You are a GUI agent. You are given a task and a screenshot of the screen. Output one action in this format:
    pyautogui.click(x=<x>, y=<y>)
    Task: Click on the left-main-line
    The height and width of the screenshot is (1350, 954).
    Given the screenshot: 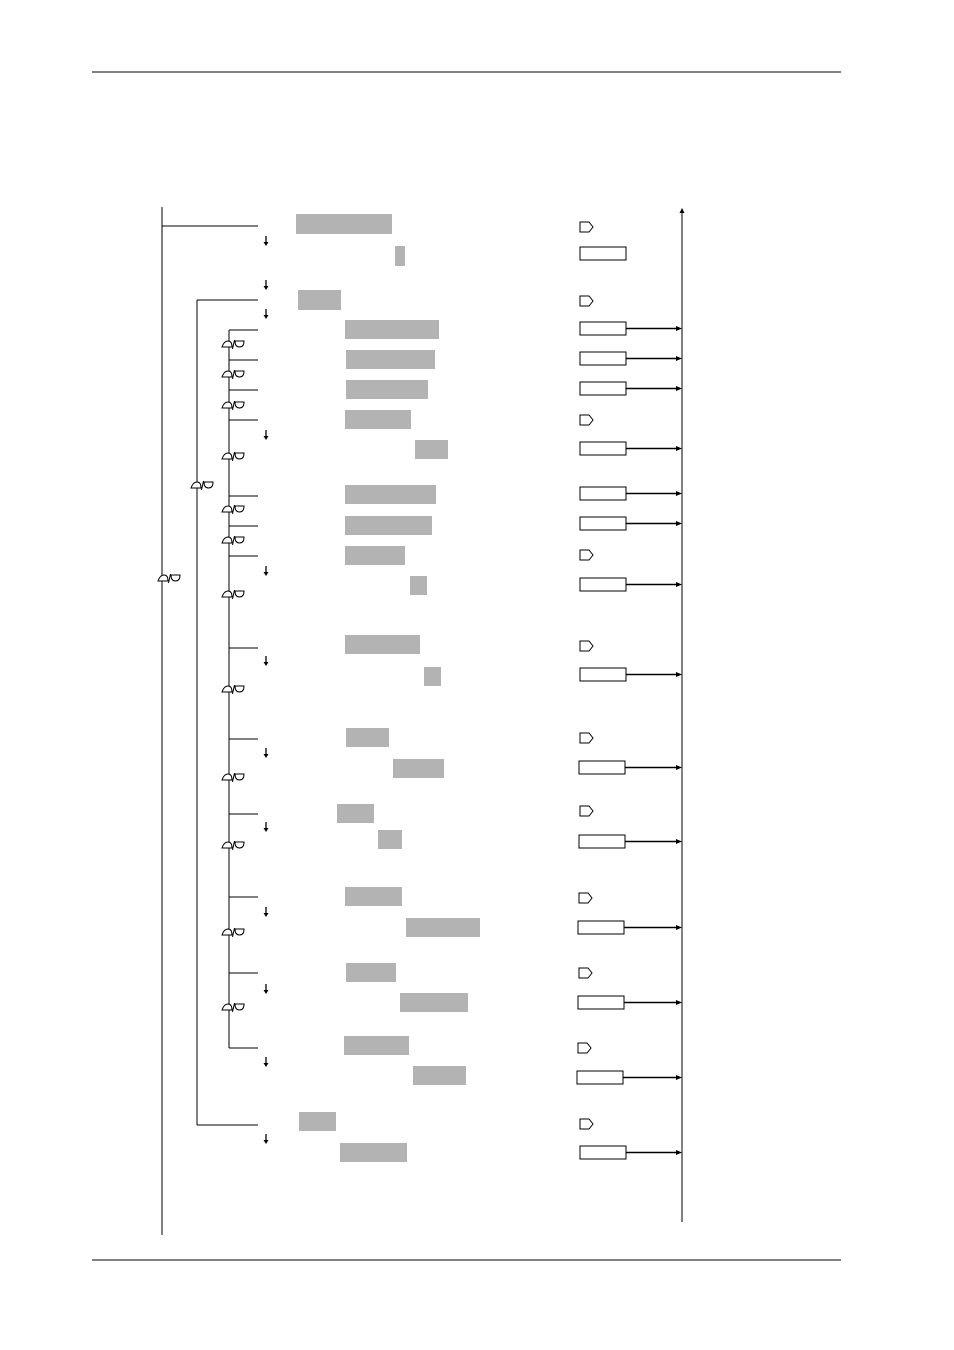 What is the action you would take?
    pyautogui.click(x=209, y=721)
    